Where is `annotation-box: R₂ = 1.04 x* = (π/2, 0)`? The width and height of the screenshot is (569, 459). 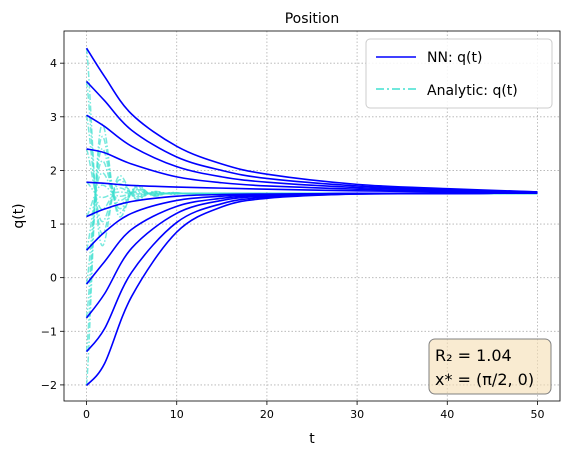
annotation-box: R₂ = 1.04 x* = (π/2, 0) is located at coordinates (490, 366).